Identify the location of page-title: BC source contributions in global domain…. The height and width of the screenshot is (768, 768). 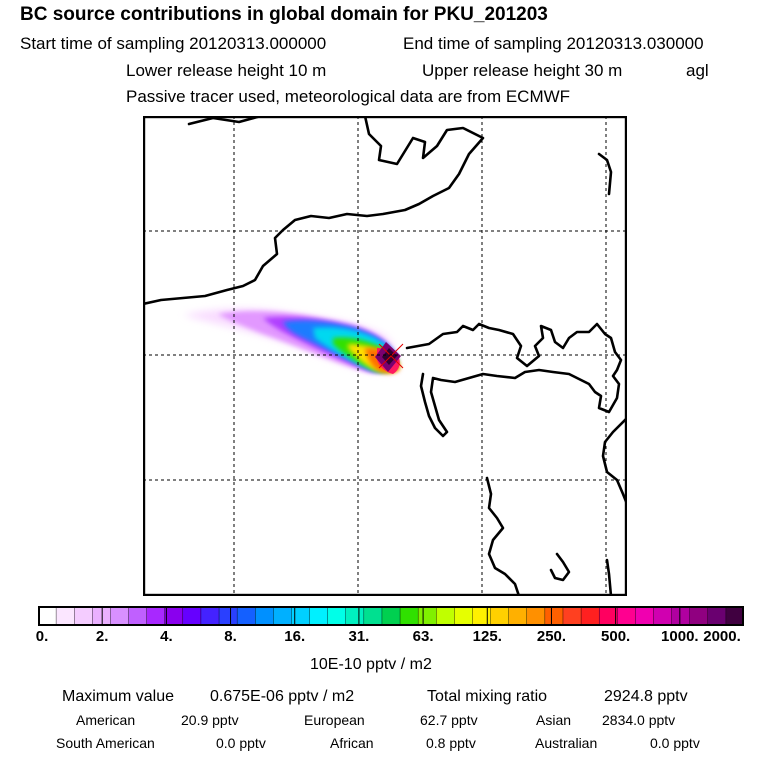
(284, 14).